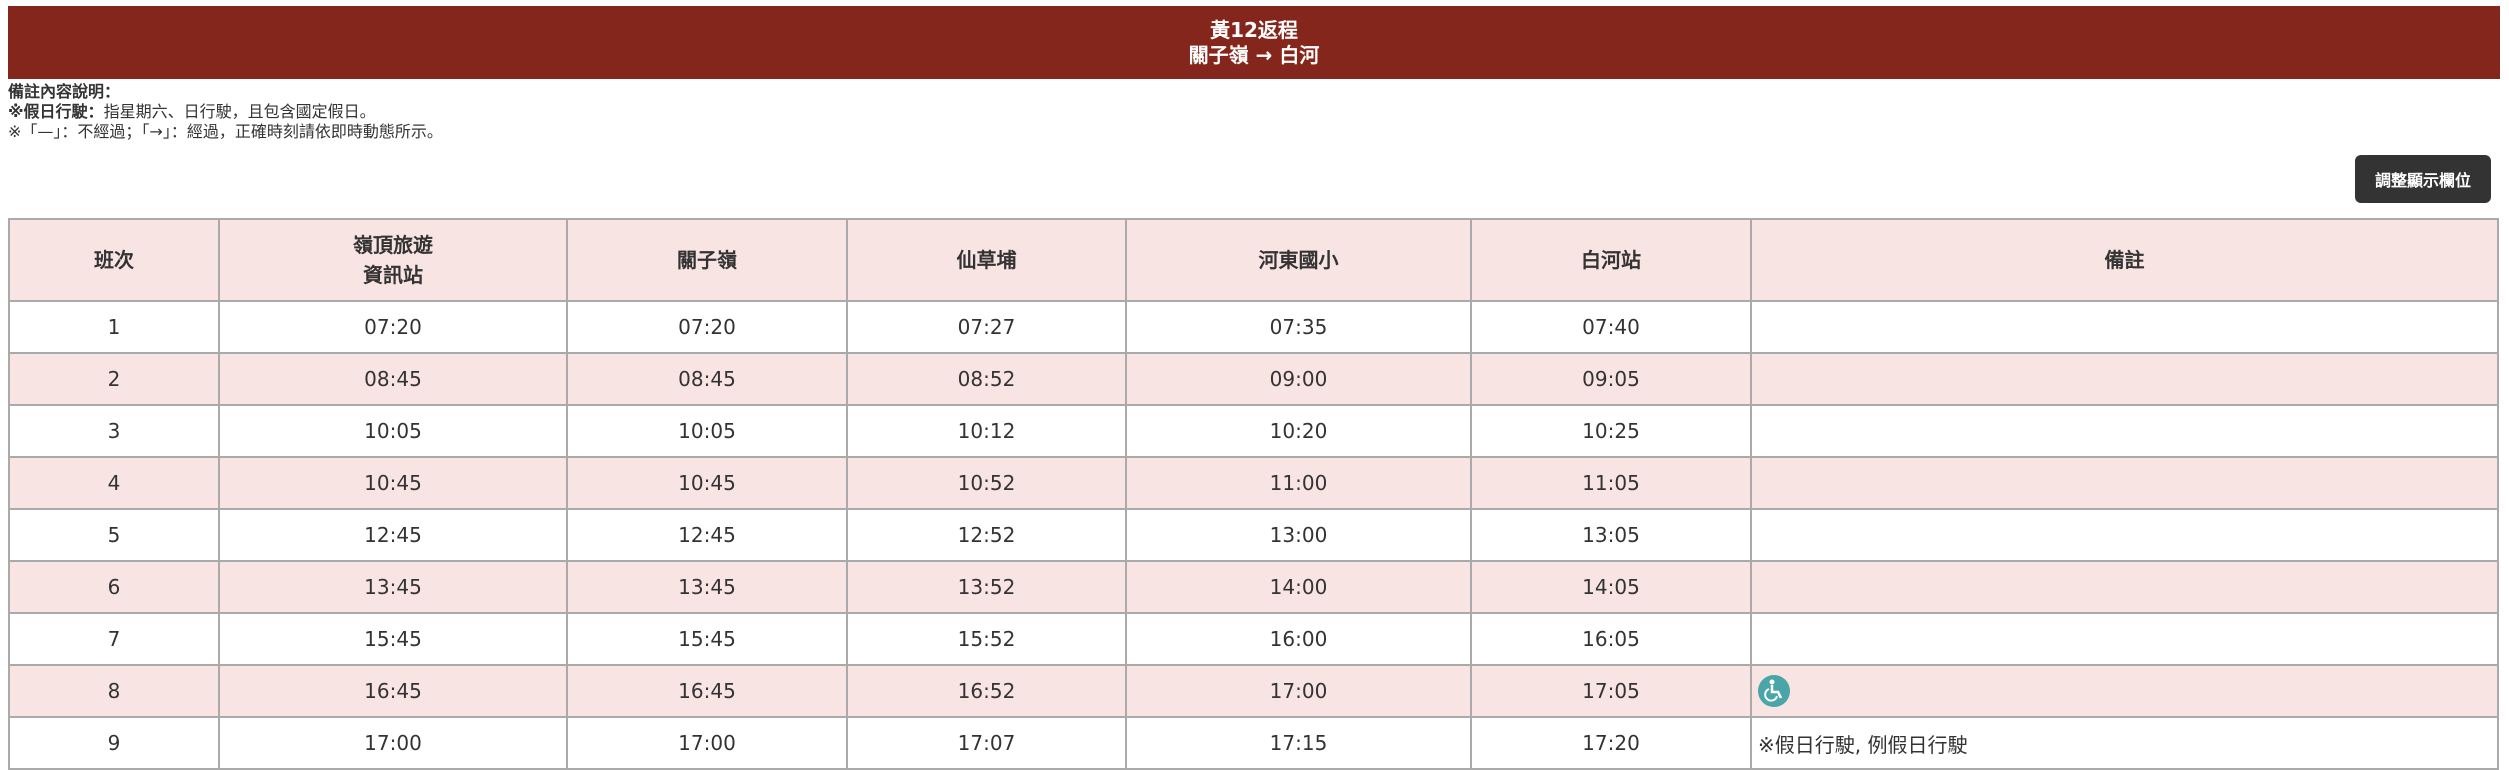  What do you see at coordinates (986, 483) in the screenshot?
I see `time-cell-xiancaopu: 10:52` at bounding box center [986, 483].